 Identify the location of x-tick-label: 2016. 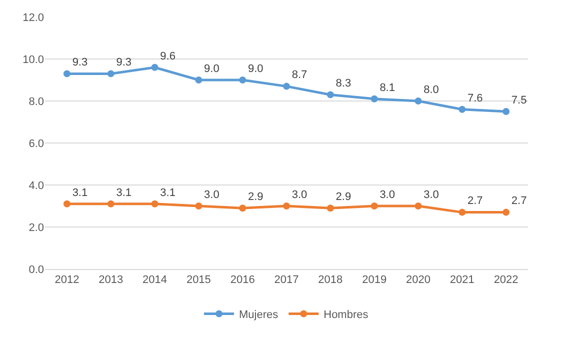
(242, 280).